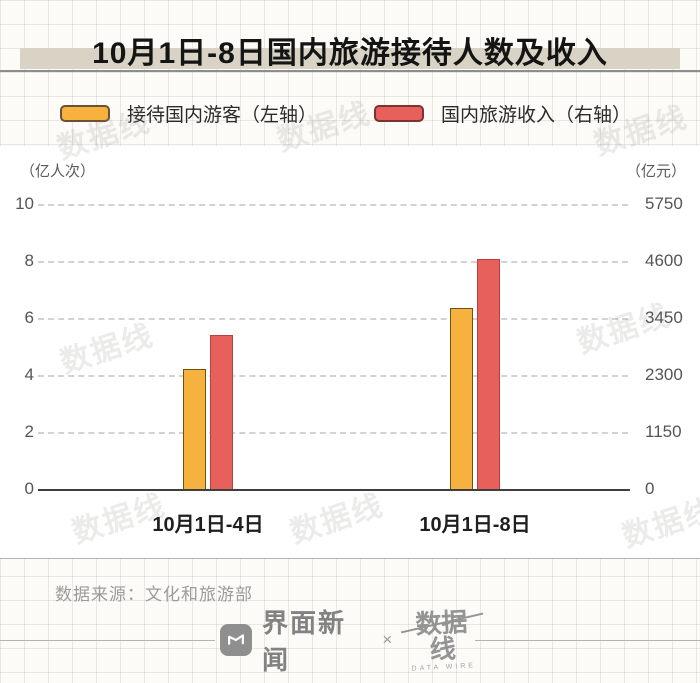 The width and height of the screenshot is (700, 683). Describe the element at coordinates (664, 374) in the screenshot. I see `right-axis-tick: 2300` at that location.